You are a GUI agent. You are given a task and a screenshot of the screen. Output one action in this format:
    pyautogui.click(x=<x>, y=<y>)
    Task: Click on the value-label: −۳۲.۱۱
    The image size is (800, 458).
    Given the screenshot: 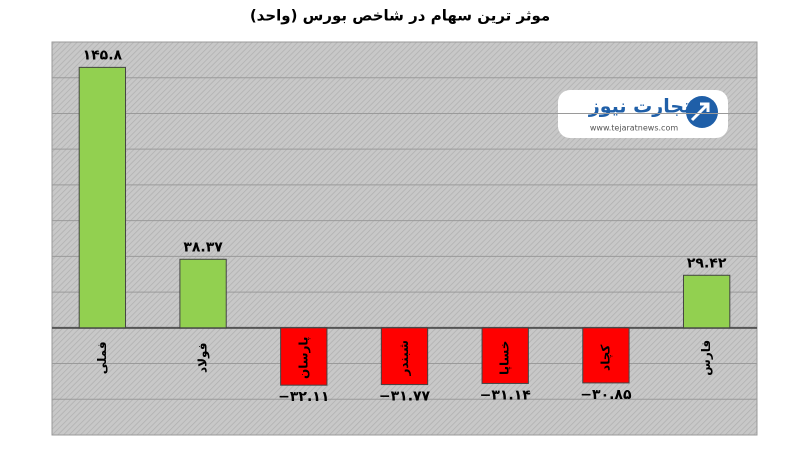 What is the action you would take?
    pyautogui.click(x=303, y=397)
    